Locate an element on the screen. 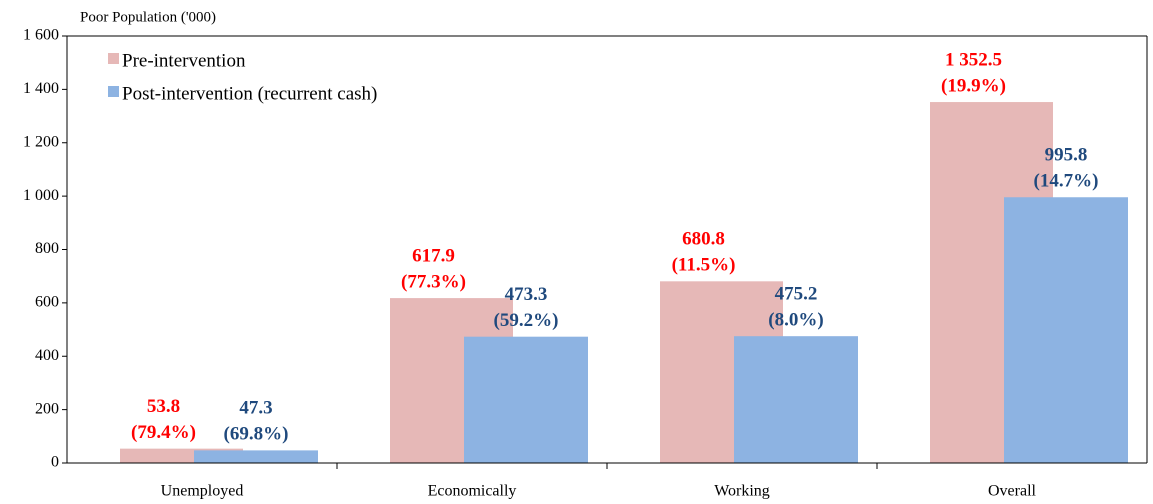 The height and width of the screenshot is (504, 1153). y-tick-label: 1 000 is located at coordinates (41, 195).